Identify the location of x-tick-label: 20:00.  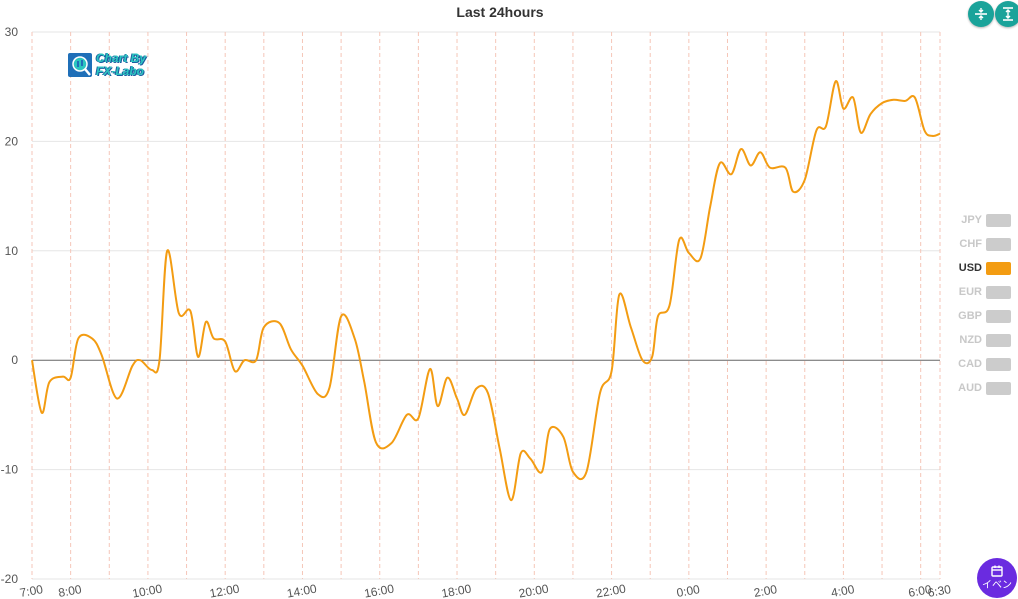
(534, 590).